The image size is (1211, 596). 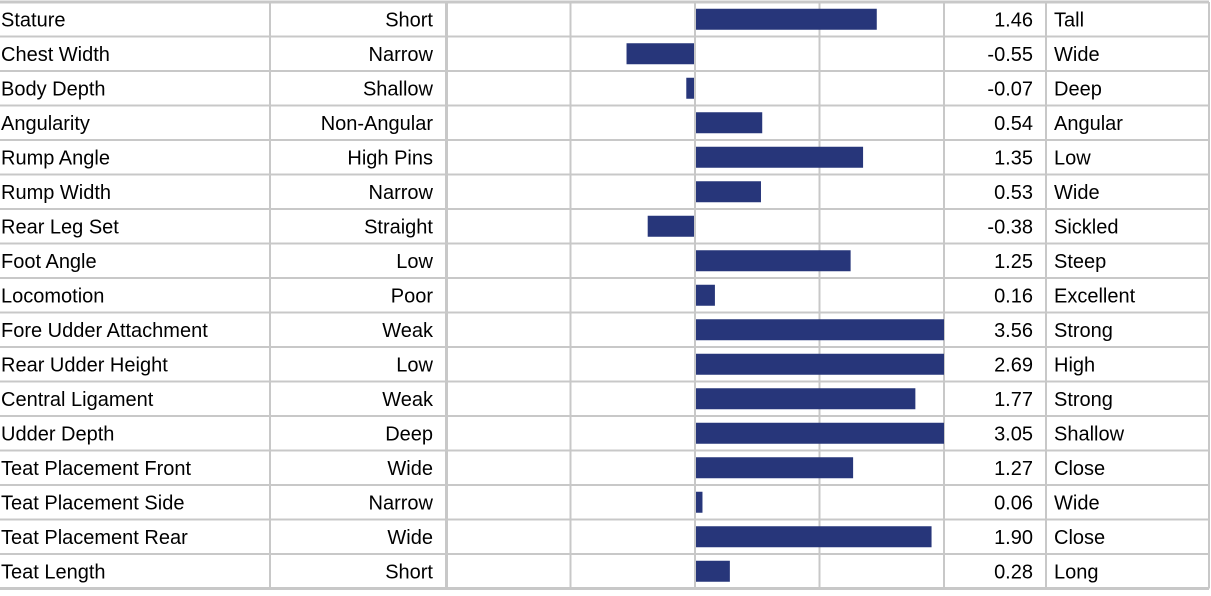 I want to click on high-end-label: Steep, so click(x=1080, y=262).